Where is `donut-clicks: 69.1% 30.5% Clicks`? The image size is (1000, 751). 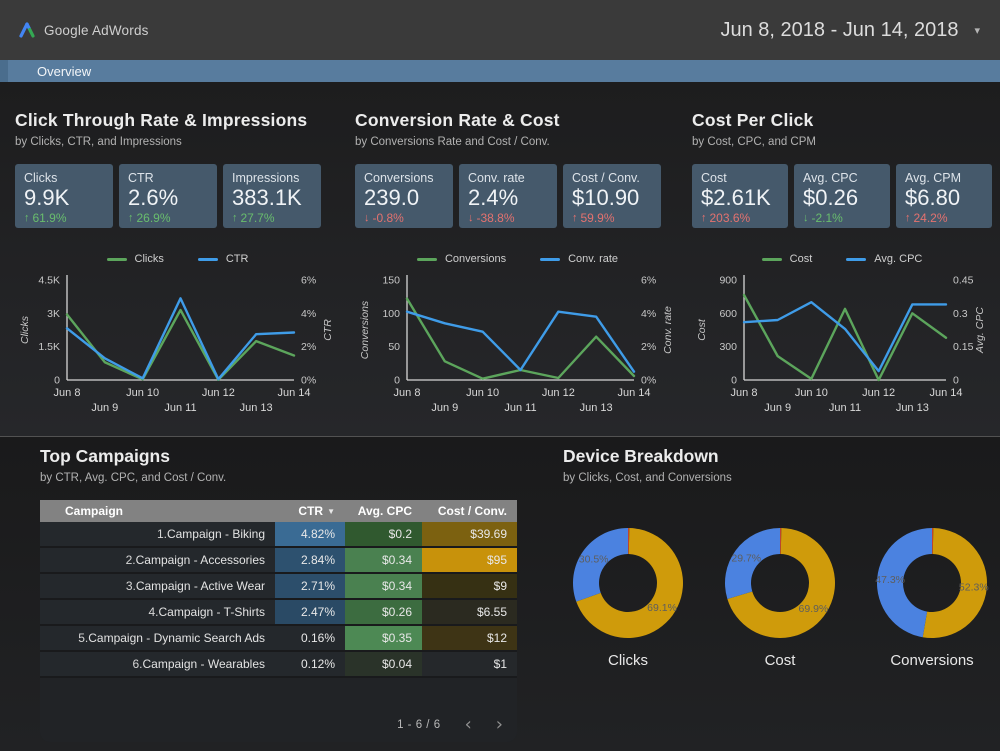 donut-clicks: 69.1% 30.5% Clicks is located at coordinates (628, 597).